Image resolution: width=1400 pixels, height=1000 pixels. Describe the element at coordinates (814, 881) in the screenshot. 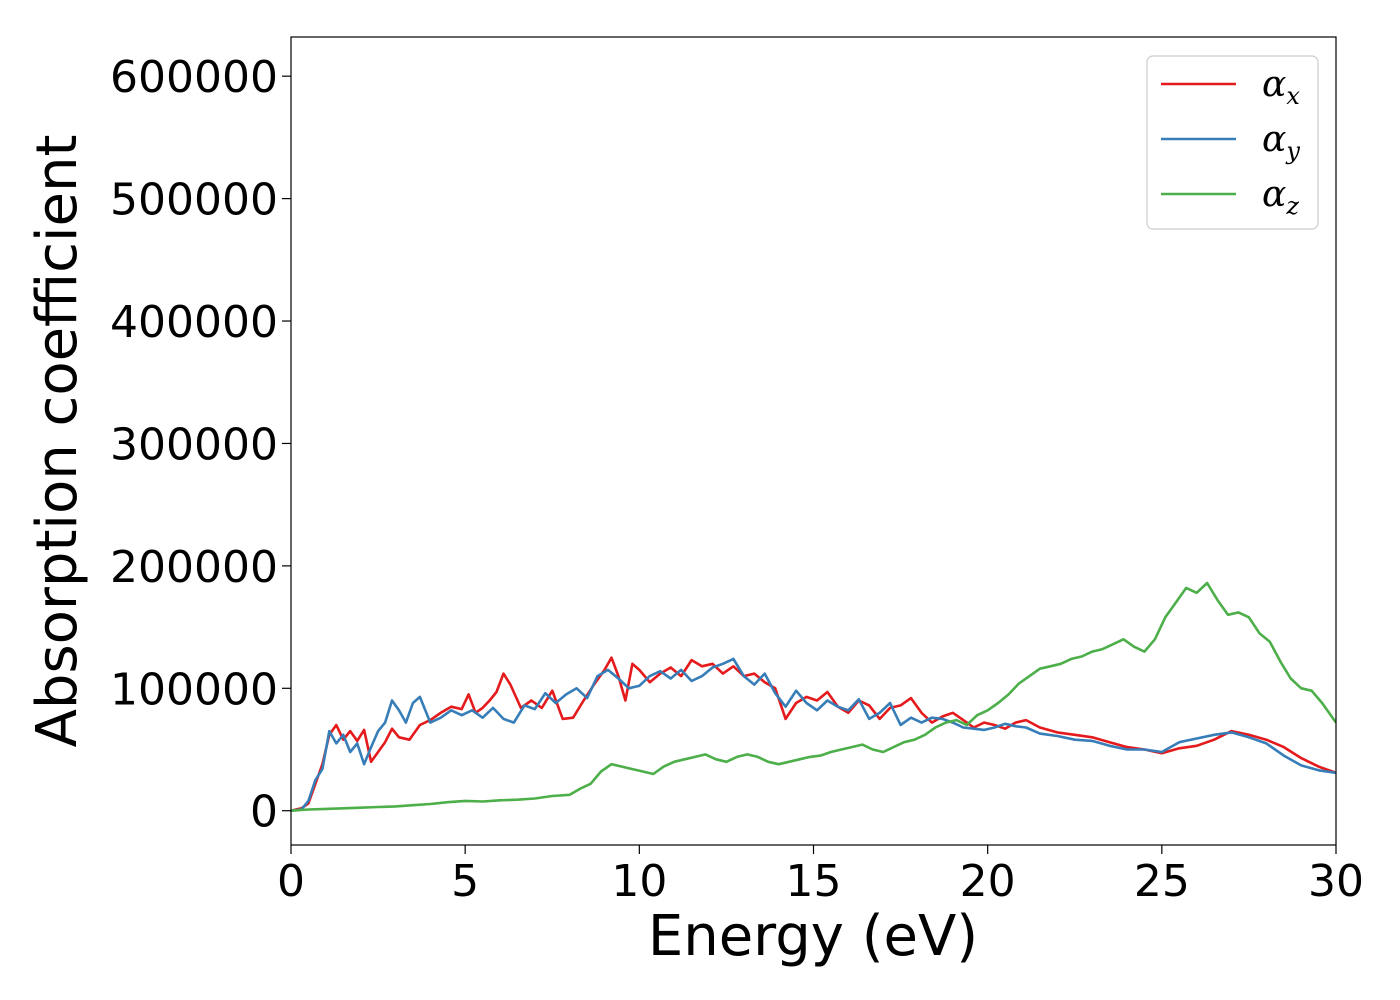

I see `x-tick-label: 15` at that location.